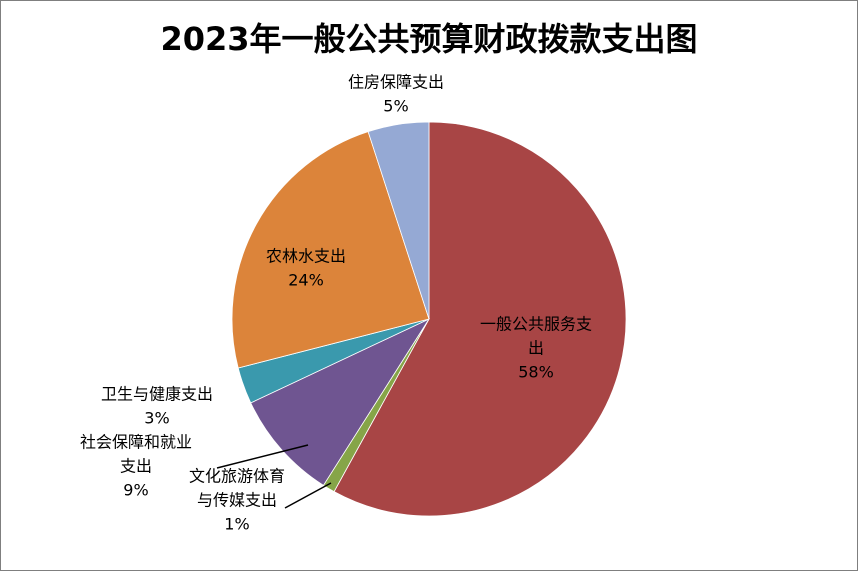 The width and height of the screenshot is (858, 571). Describe the element at coordinates (157, 394) in the screenshot. I see `slice-category-label: 卫生与健康支出` at that location.